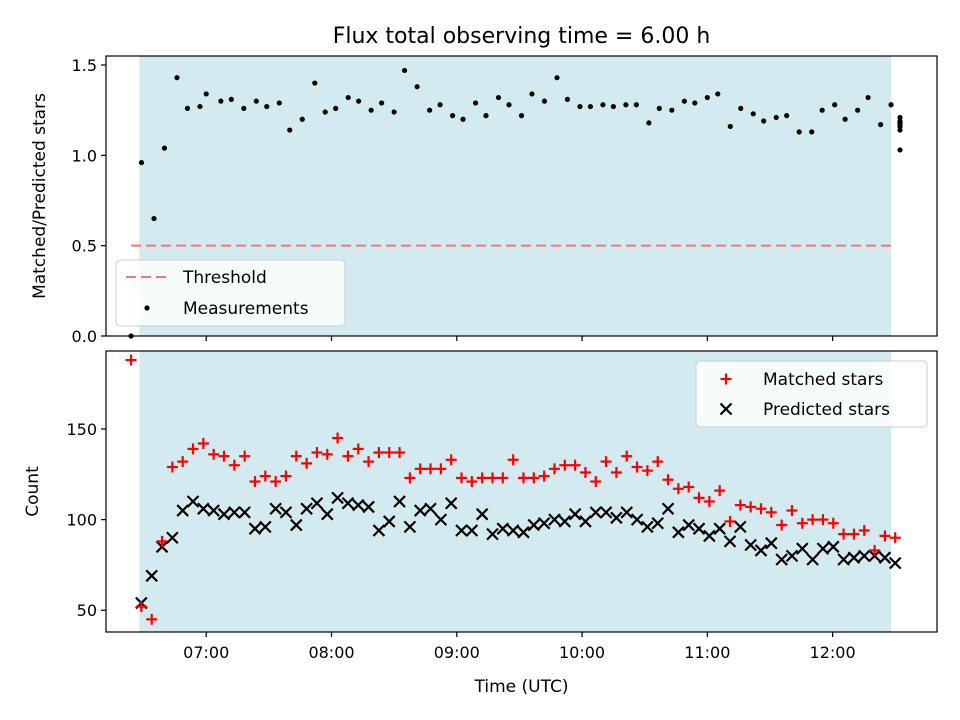  I want to click on top-ytick-label: 1.5, so click(84, 65).